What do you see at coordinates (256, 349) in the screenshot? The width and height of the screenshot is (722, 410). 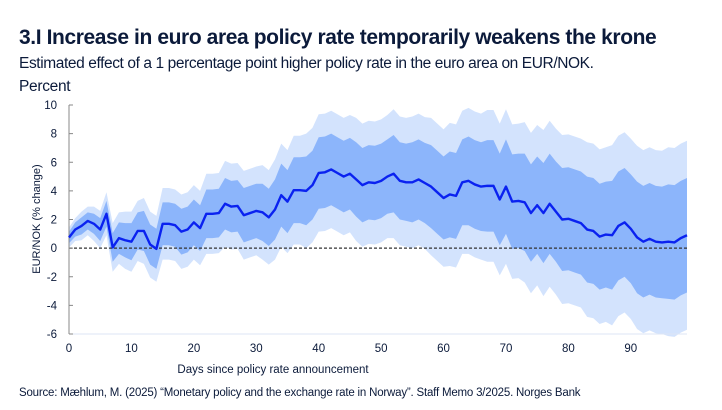 I see `x-tick-label: 30` at bounding box center [256, 349].